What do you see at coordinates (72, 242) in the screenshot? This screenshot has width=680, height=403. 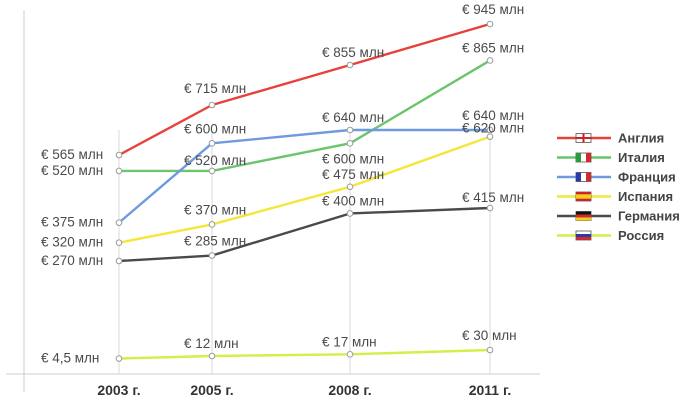 I see `data-label: € 320 млн` at bounding box center [72, 242].